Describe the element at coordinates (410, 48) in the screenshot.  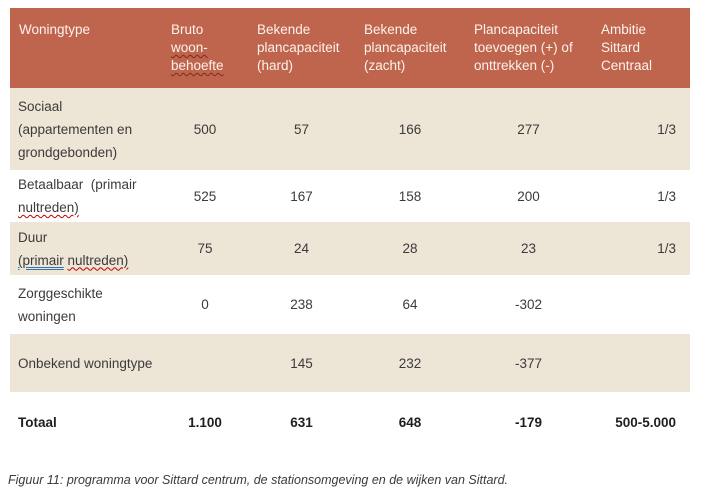
I see `col-header-plancapaciteit-zacht: Bekende plancapaciteit (zacht)` at that location.